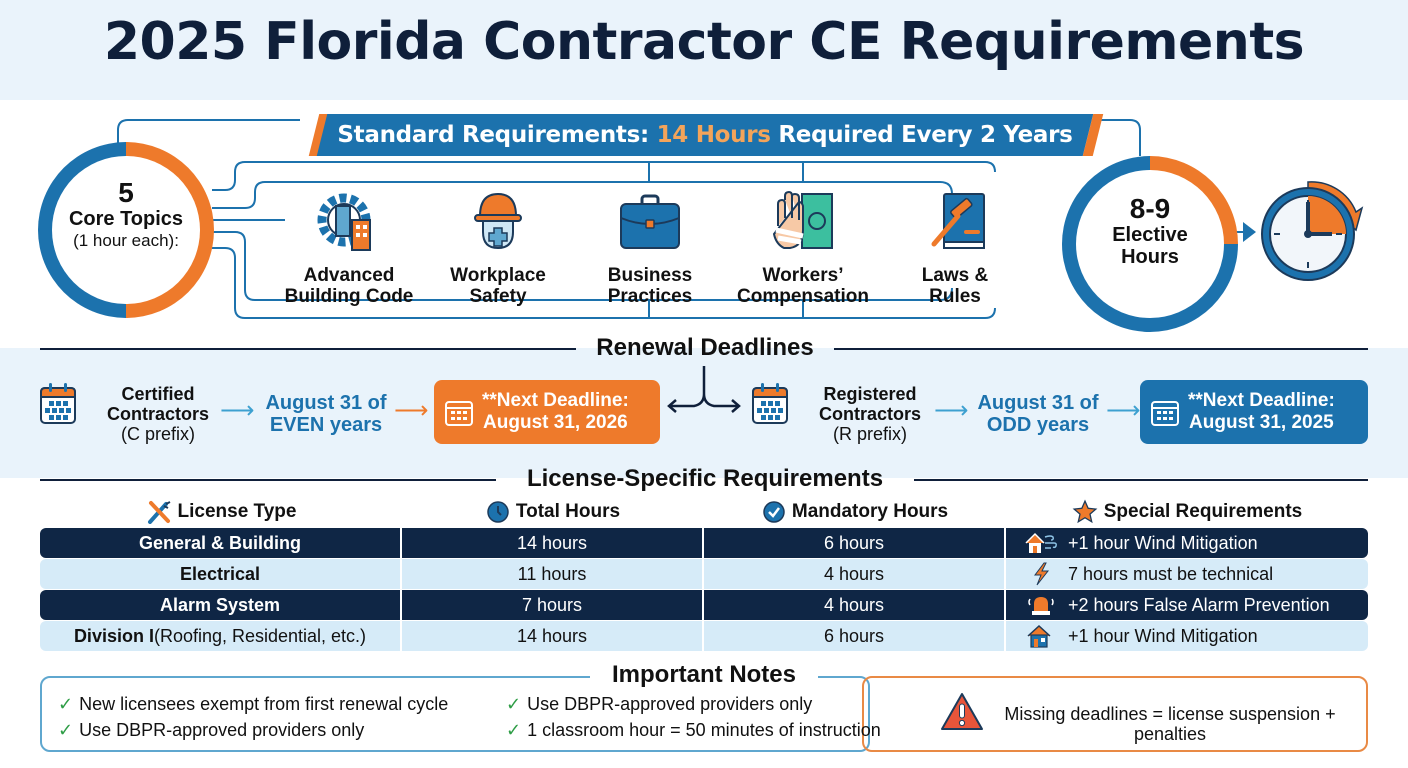 The image size is (1408, 768). Describe the element at coordinates (1261, 411) in the screenshot. I see `deadline-text: **Next Deadline: August 31, 2025` at that location.